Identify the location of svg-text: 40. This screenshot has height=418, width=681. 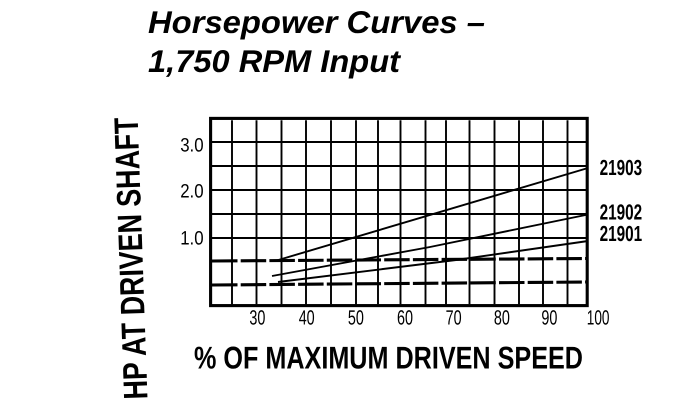
(307, 318).